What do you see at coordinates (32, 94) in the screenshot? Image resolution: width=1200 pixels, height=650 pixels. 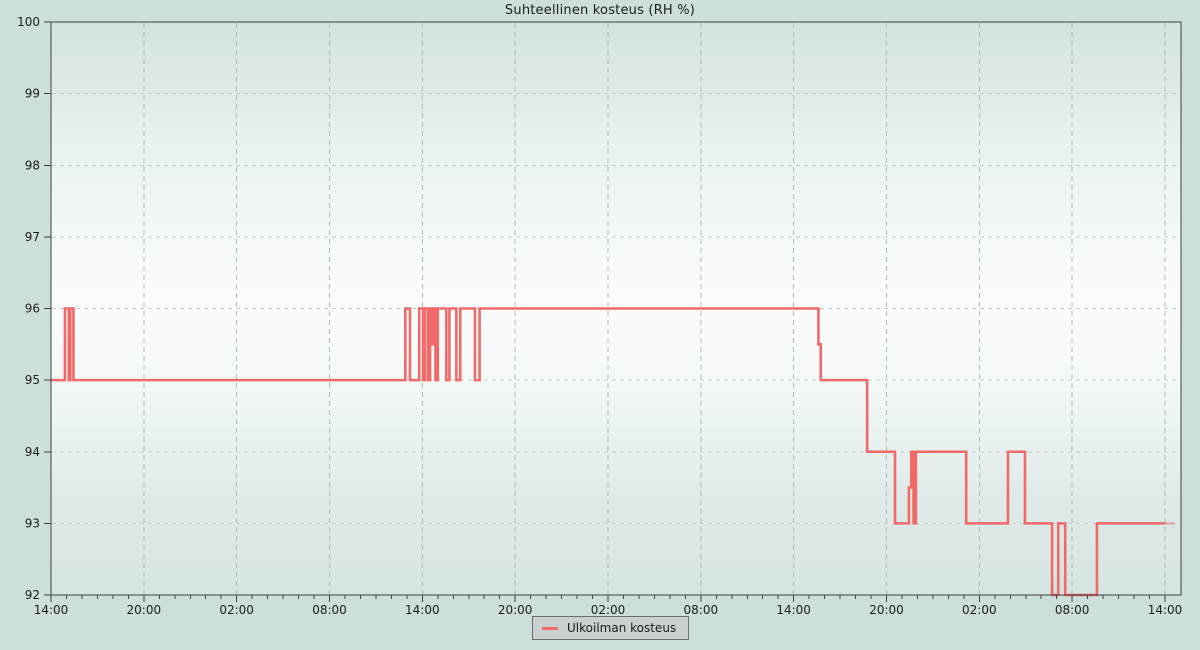 I see `y-tick-label: 99` at bounding box center [32, 94].